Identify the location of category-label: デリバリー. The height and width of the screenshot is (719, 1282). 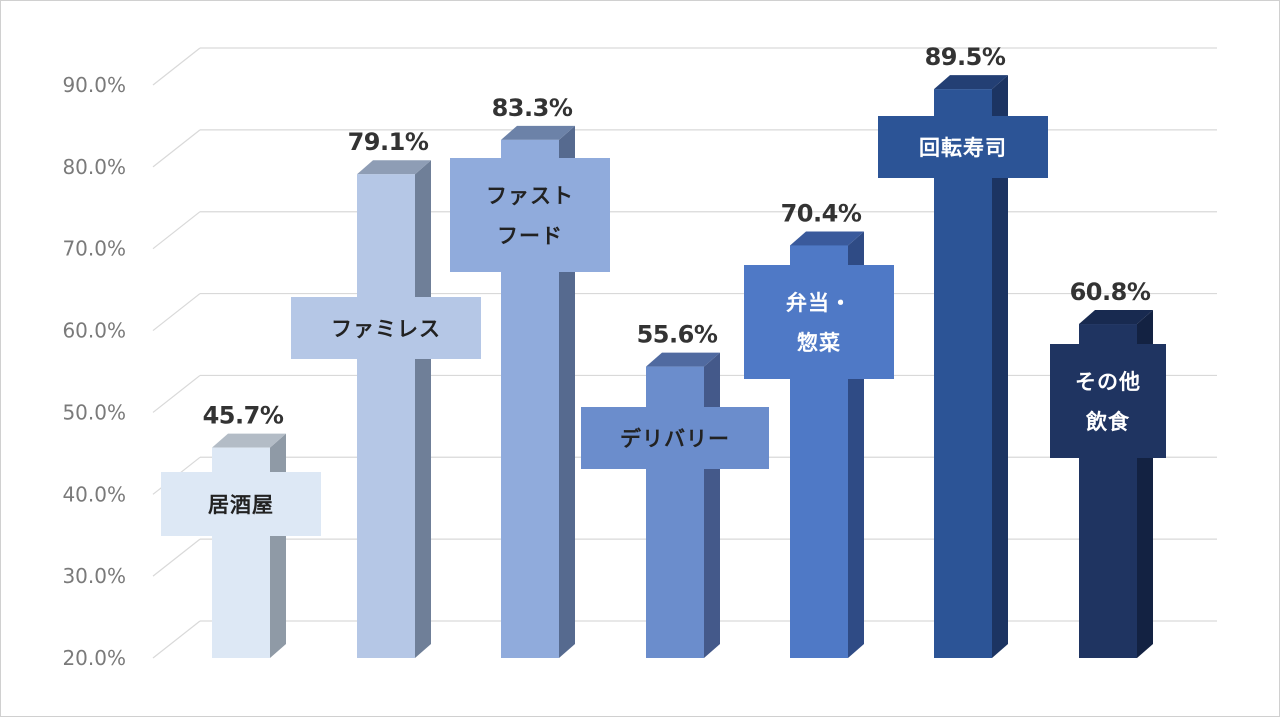
(675, 438).